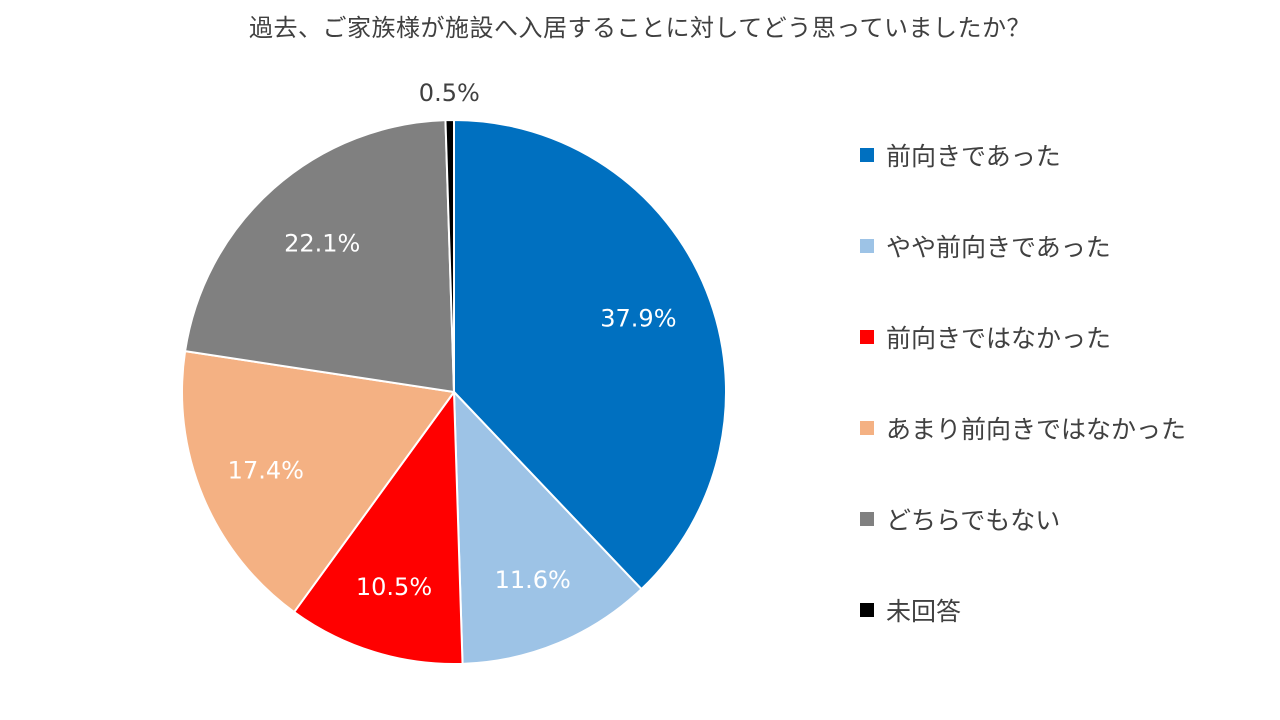 Image resolution: width=1280 pixels, height=720 pixels. I want to click on legend-label: どちらでもない, so click(973, 520).